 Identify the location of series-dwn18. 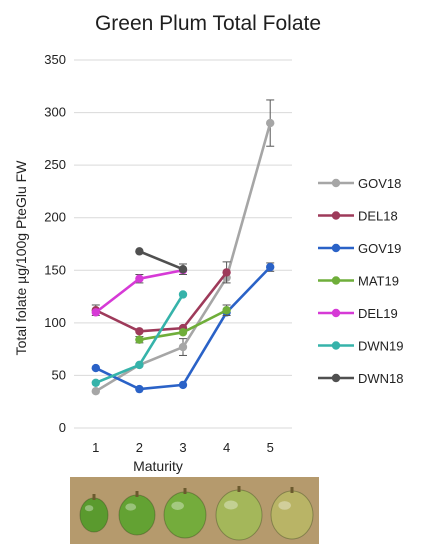
(161, 261).